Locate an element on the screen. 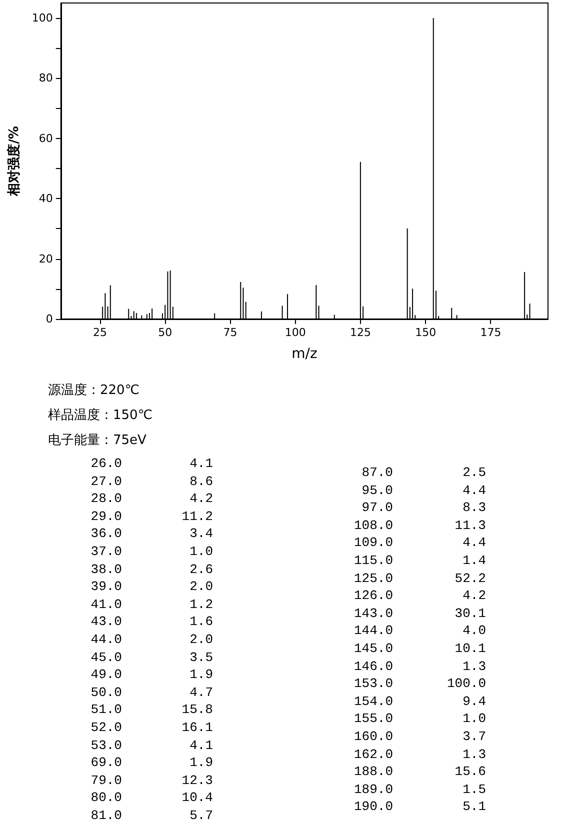 The image size is (570, 832). text: 44.0 is located at coordinates (106, 640).